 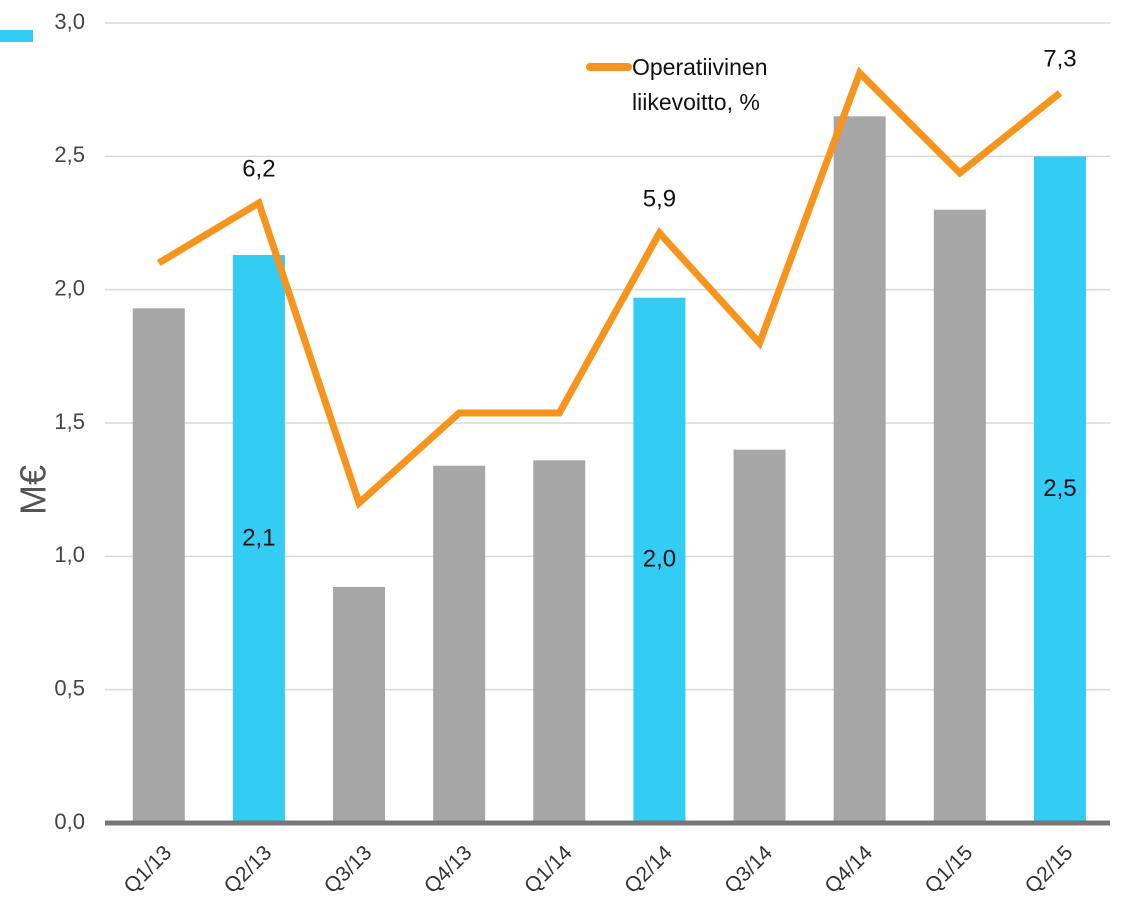 I want to click on y-tick-label: 0,0, so click(x=69, y=821).